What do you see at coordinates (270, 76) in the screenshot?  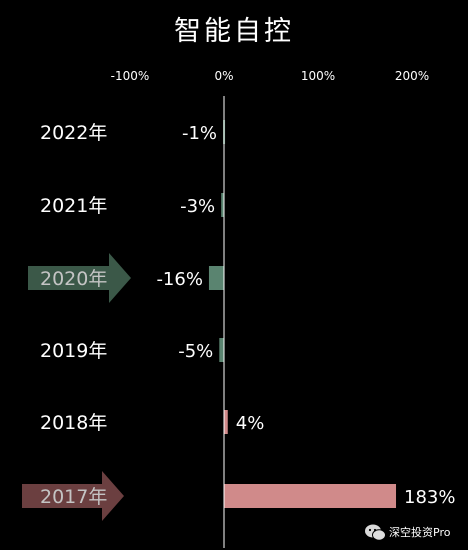 I see `x-axis-ticks: -100% 0% 100% 200%` at bounding box center [270, 76].